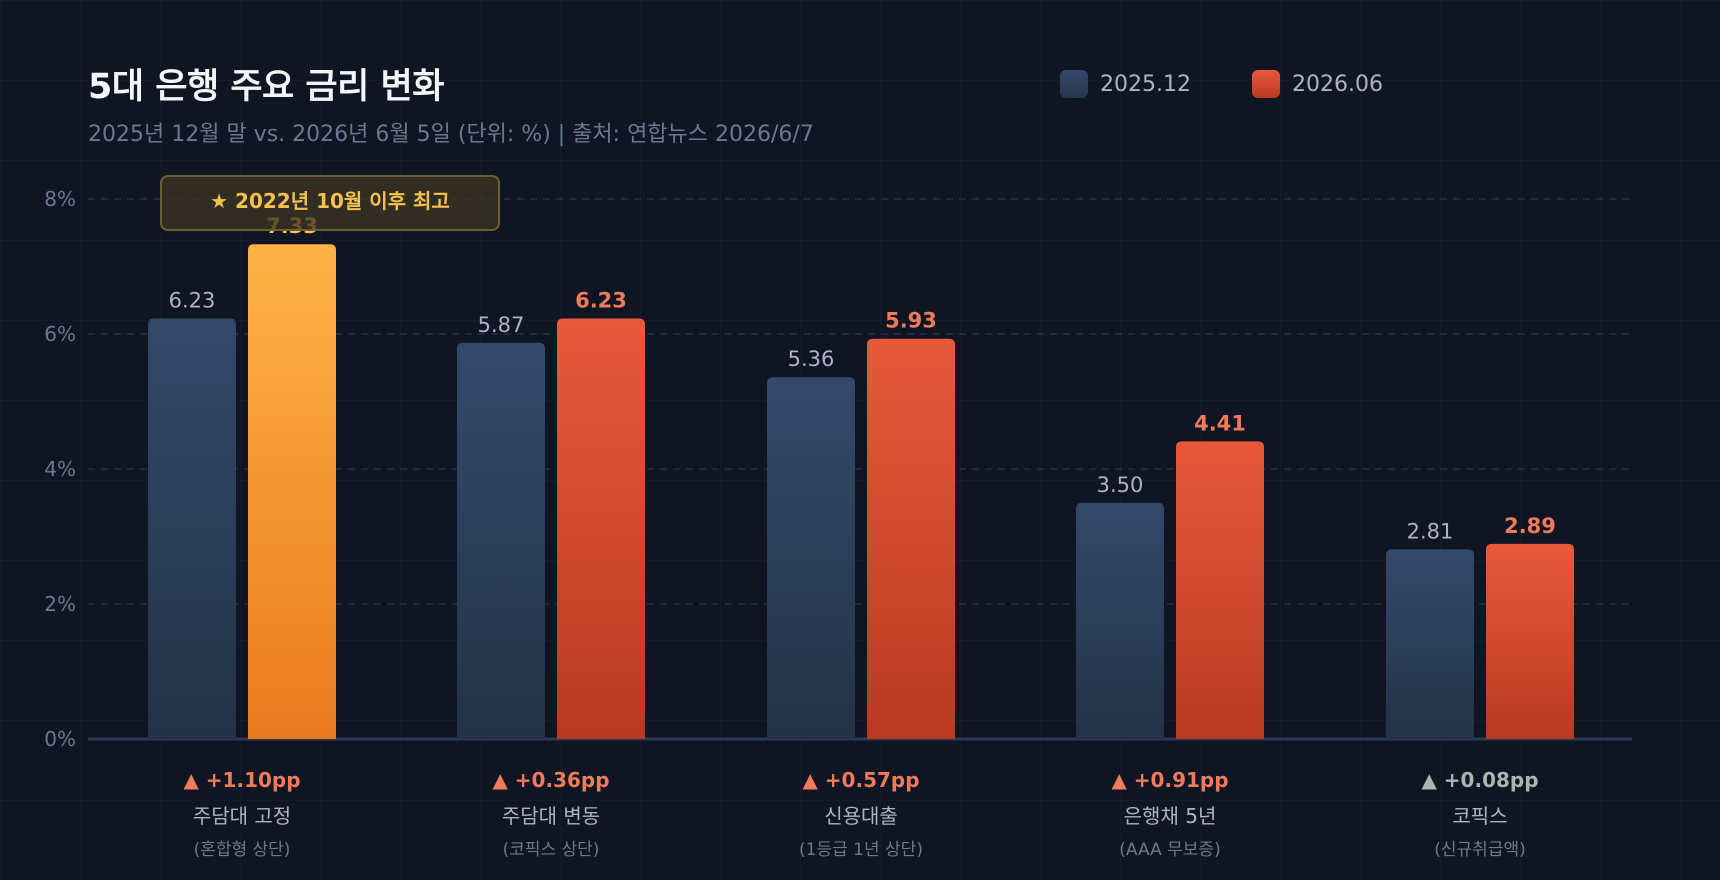 This screenshot has height=880, width=1720. Describe the element at coordinates (1145, 84) in the screenshot. I see `legend-label-2025-12: 2025.12` at that location.